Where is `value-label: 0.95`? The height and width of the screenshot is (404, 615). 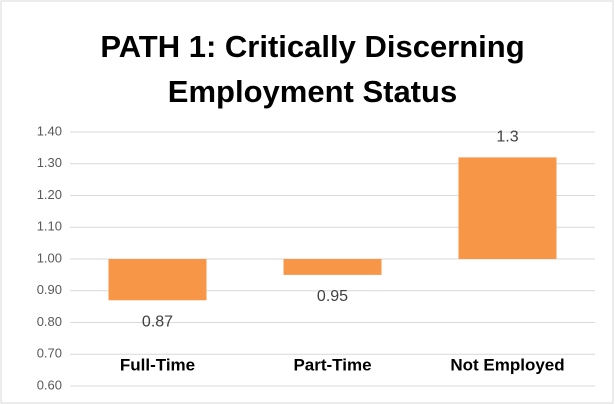
value-label: 0.95 is located at coordinates (332, 296).